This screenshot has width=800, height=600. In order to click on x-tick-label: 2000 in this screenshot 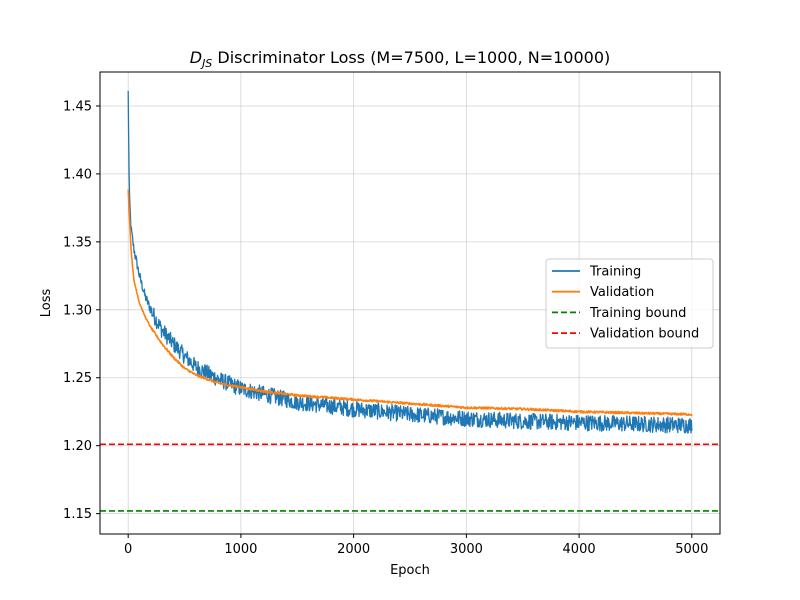, I will do `click(353, 549)`.